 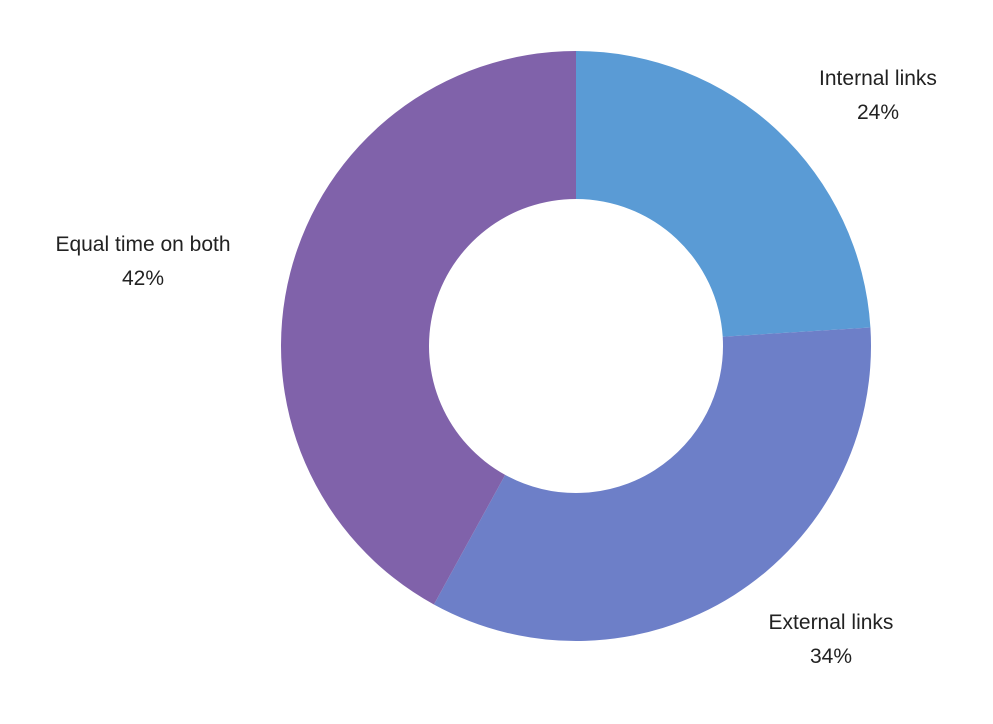 What do you see at coordinates (831, 622) in the screenshot?
I see `slice-label-external-links: External links` at bounding box center [831, 622].